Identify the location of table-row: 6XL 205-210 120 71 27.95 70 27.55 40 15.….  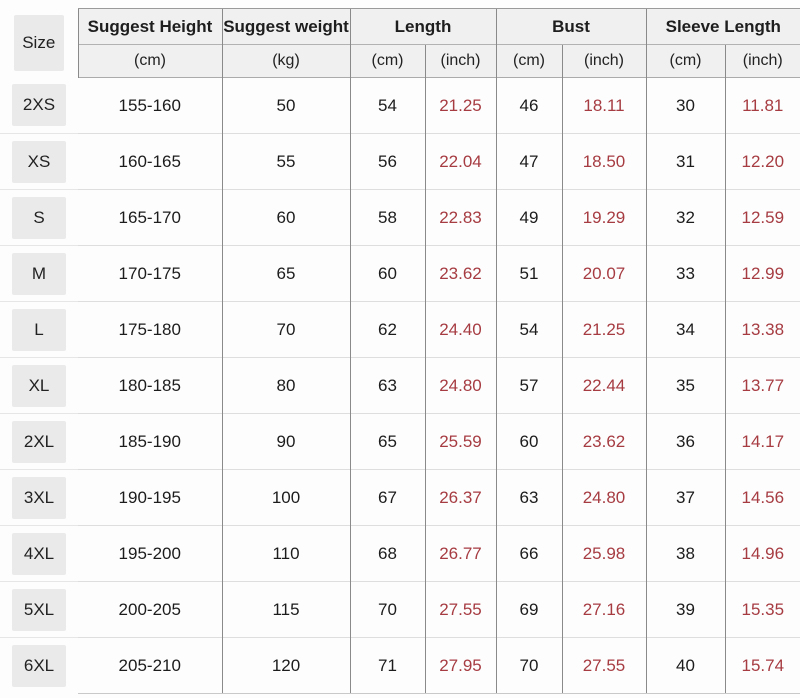
(400, 665).